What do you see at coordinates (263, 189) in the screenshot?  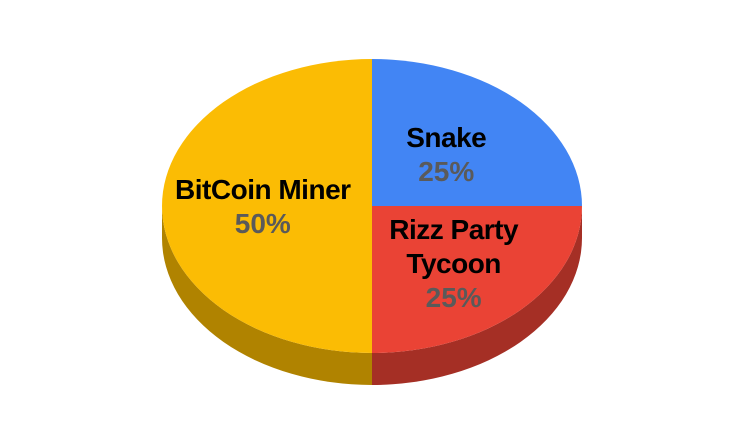 I see `slice-label-0-0: BitCoin Miner` at bounding box center [263, 189].